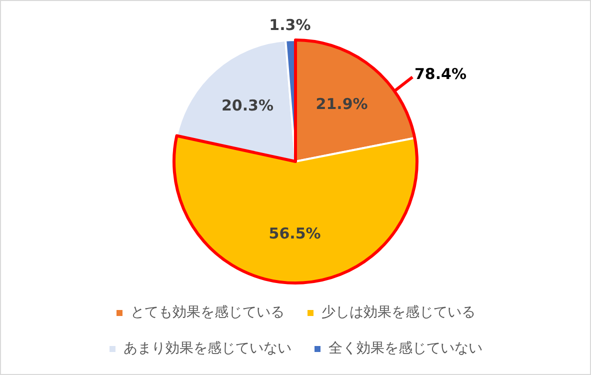 The image size is (591, 375). Describe the element at coordinates (294, 233) in the screenshot. I see `data-label: 56.5%` at that location.